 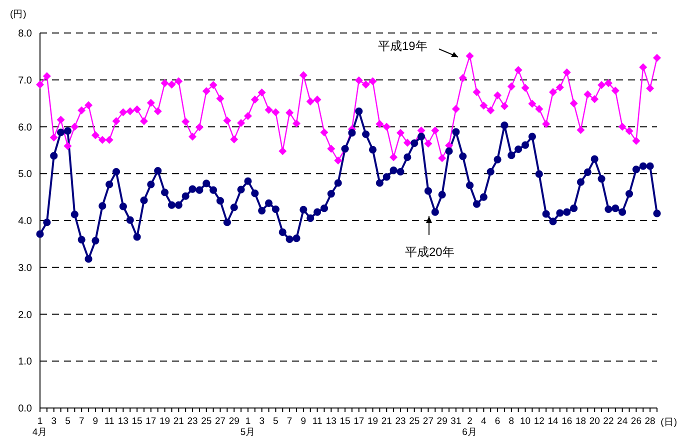 I want to click on y-tick-label: 7.0, so click(x=25, y=80).